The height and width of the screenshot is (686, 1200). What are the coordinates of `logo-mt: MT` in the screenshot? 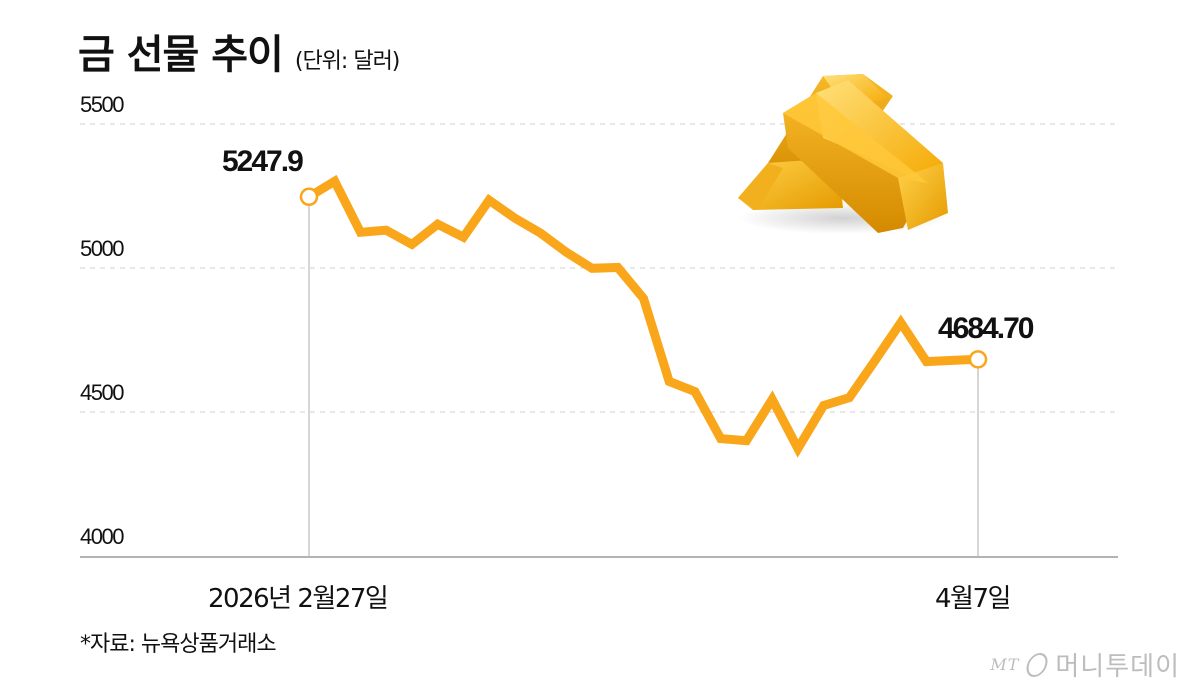 It's located at (1005, 664).